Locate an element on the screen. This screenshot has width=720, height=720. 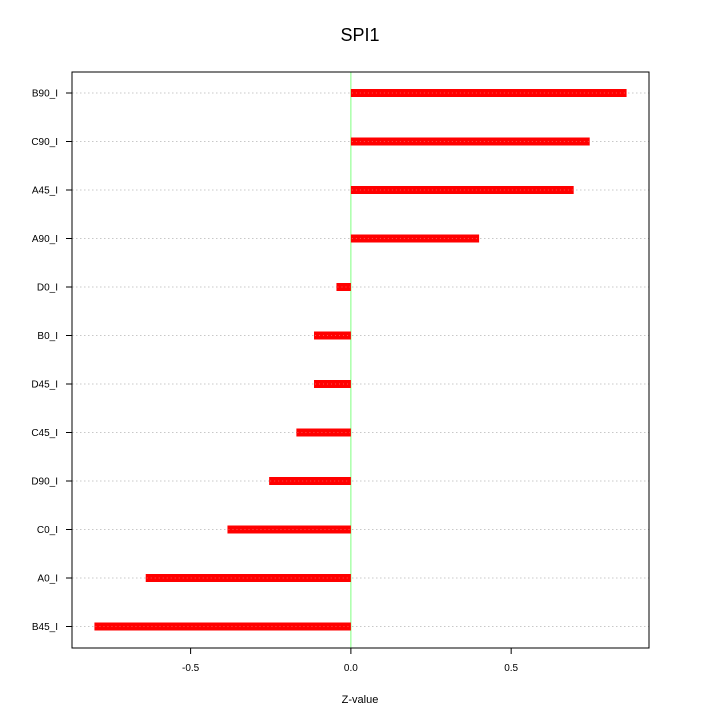
y-tick-label: B90_I is located at coordinates (45, 94).